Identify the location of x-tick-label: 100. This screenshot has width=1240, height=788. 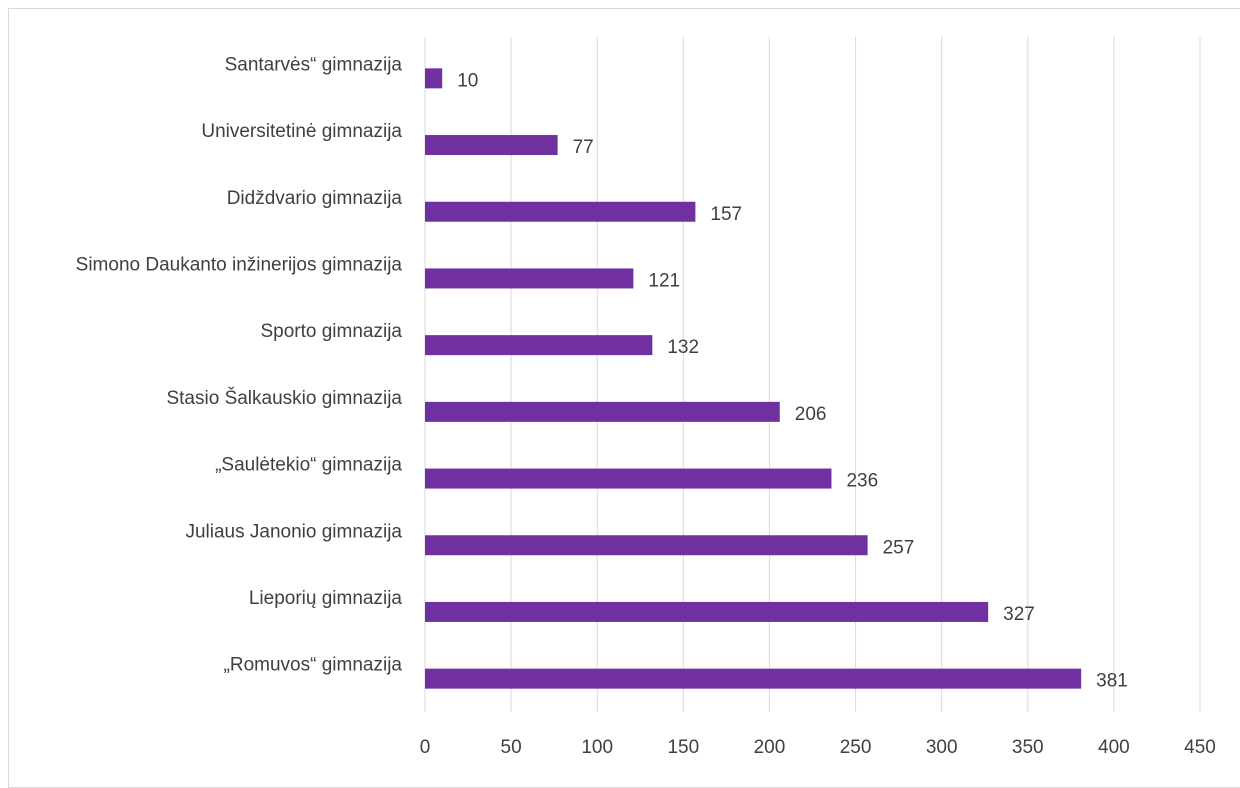
(597, 747).